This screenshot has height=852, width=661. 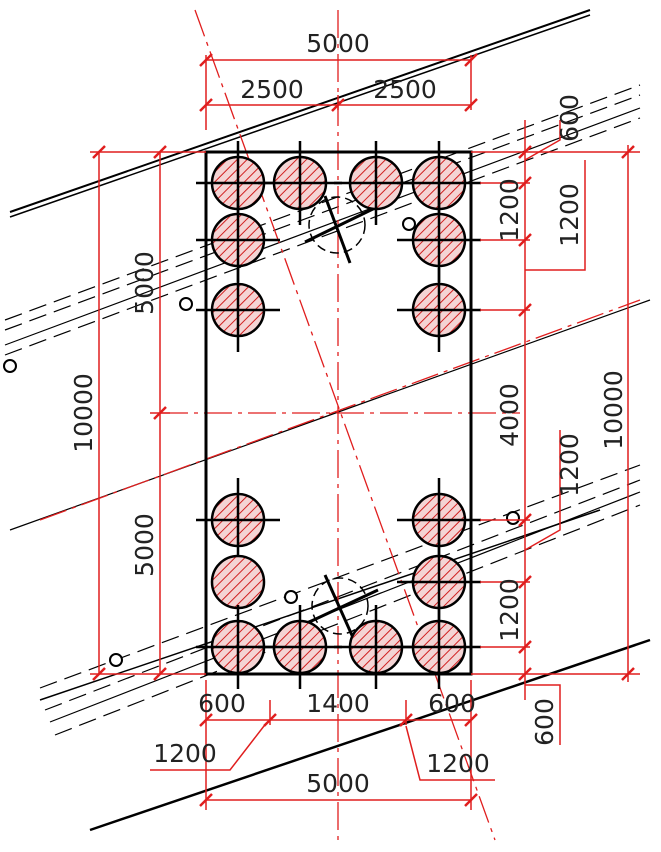 I want to click on dim-right-spacing-1: 1200, so click(x=509, y=210).